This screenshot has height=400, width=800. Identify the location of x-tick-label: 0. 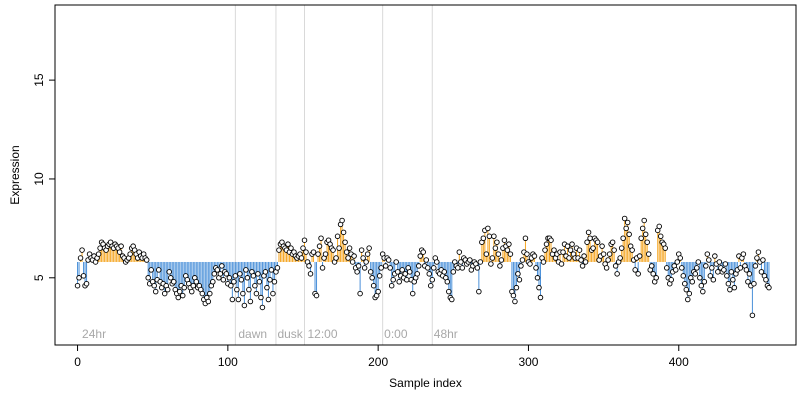
(77, 362).